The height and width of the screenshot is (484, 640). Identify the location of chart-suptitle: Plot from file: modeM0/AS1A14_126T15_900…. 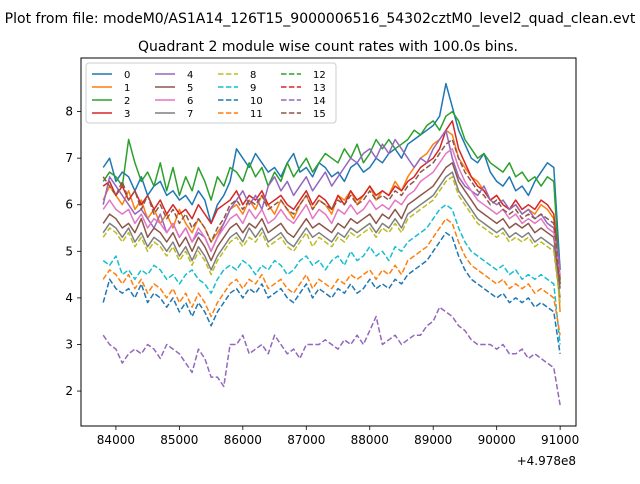
(320, 19).